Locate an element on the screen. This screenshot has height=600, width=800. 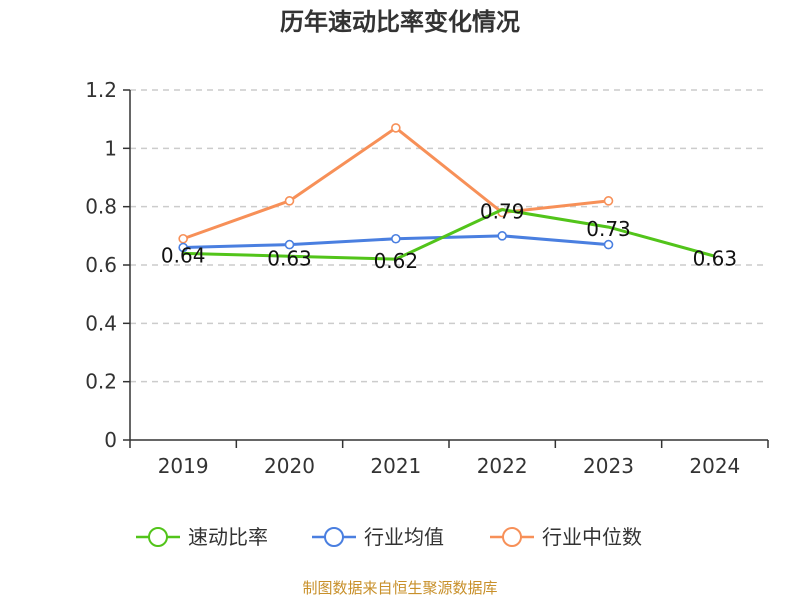
legend-item: 速动比率 is located at coordinates (202, 537).